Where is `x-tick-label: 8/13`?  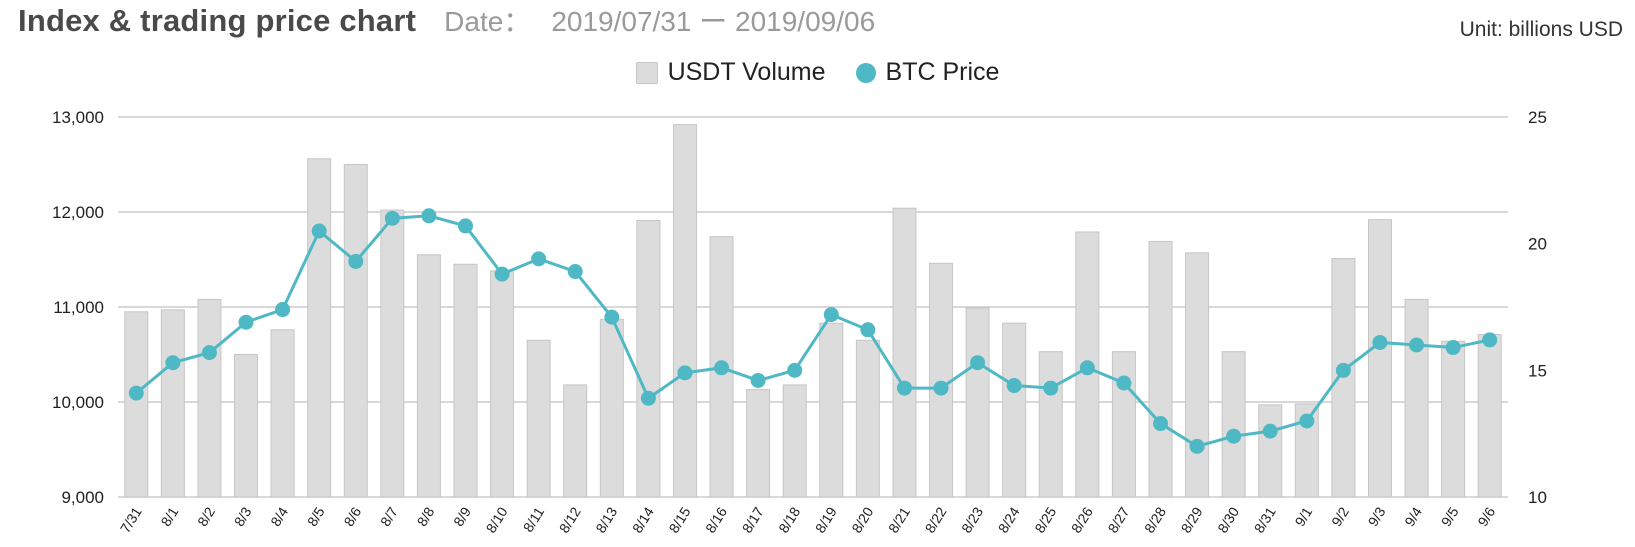
x-tick-label: 8/13 is located at coordinates (606, 520).